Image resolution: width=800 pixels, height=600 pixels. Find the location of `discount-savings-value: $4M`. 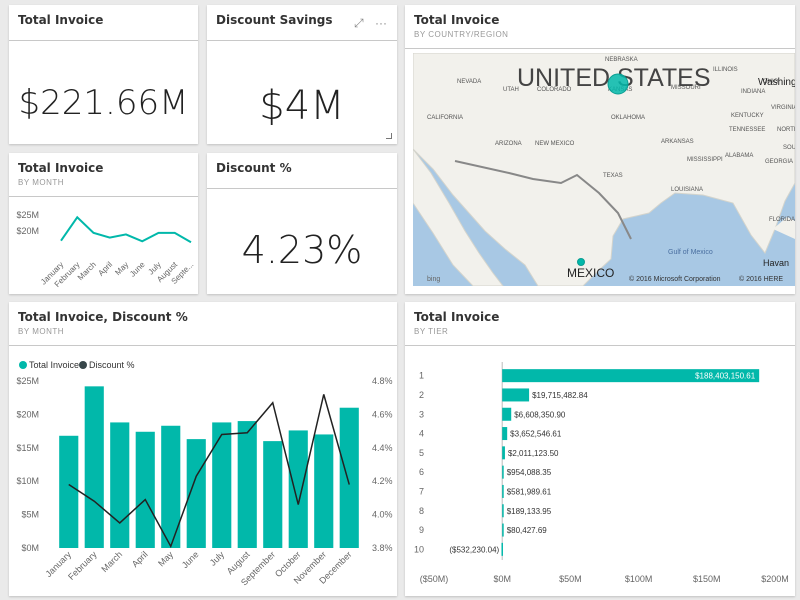

discount-savings-value: $4M is located at coordinates (302, 106).